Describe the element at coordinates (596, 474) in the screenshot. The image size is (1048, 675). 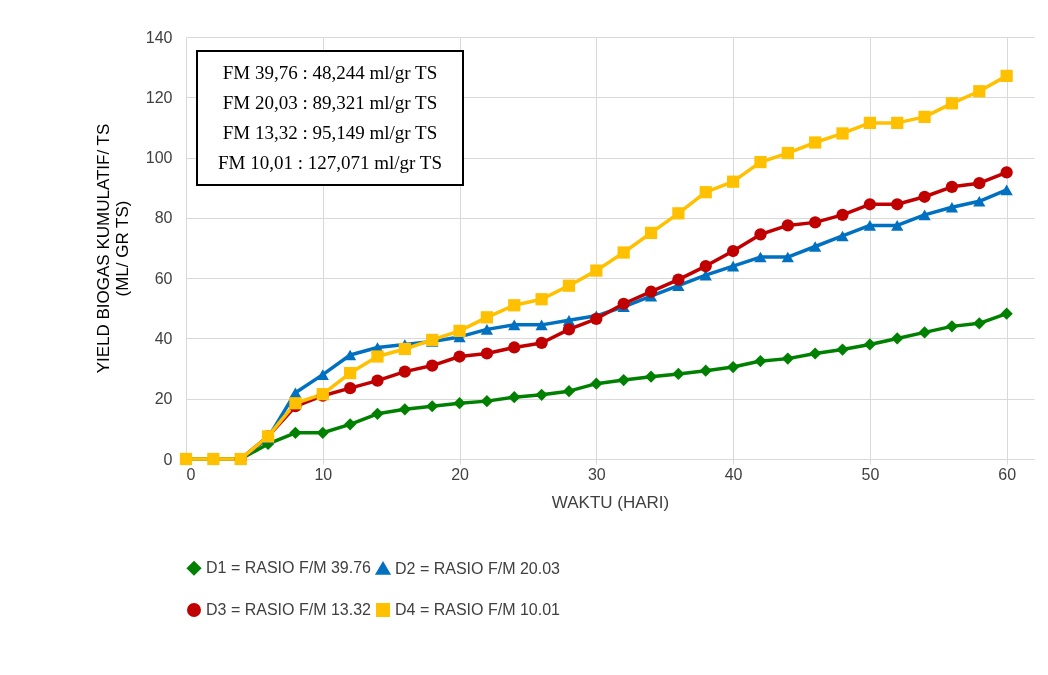
I see `x-tick-label: 30` at that location.